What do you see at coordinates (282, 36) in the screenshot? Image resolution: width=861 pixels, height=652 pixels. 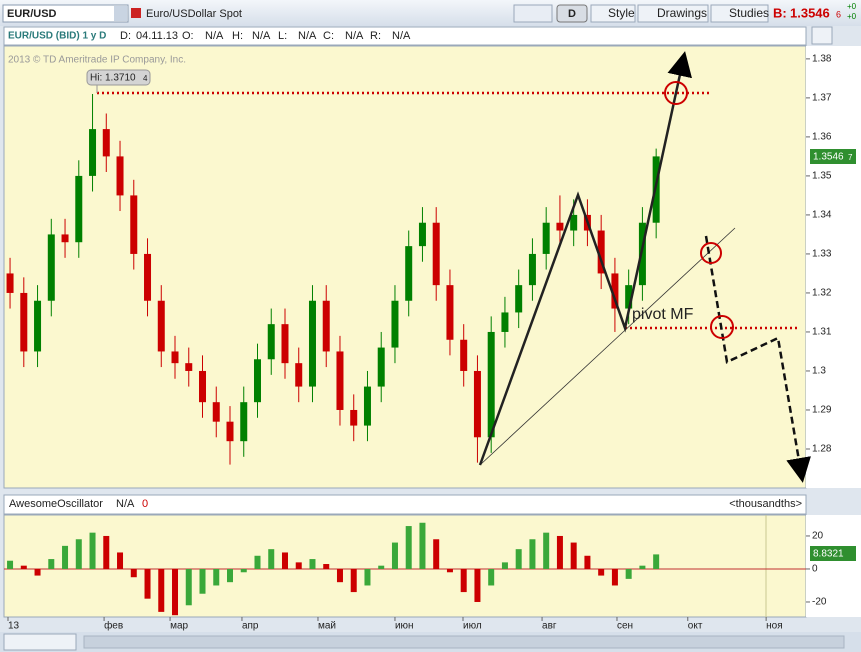 I see `field-label: L:` at bounding box center [282, 36].